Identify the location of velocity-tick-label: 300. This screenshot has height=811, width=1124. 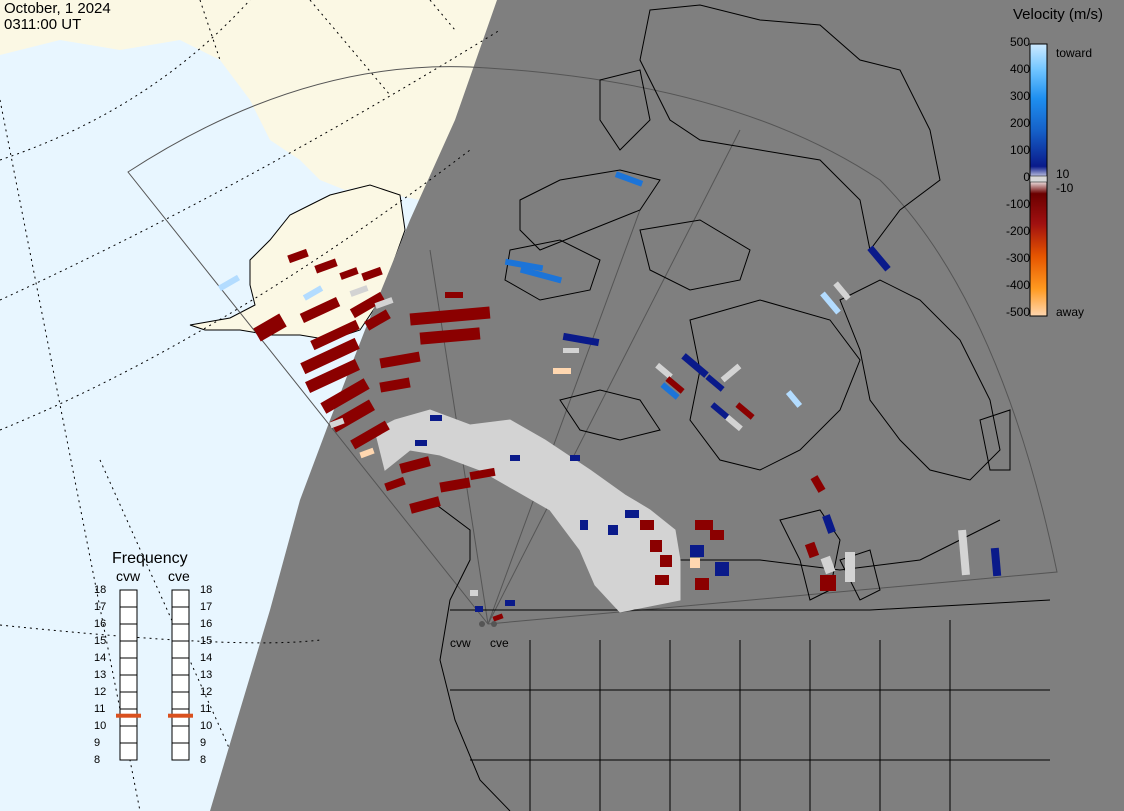
(1019, 96).